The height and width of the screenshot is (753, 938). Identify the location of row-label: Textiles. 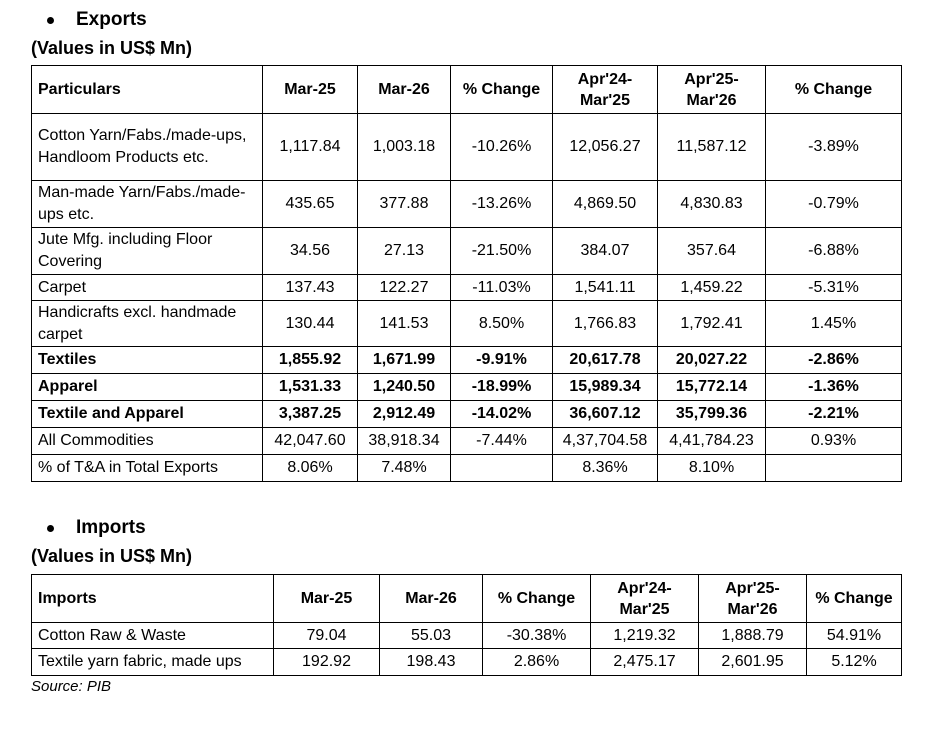
(147, 360).